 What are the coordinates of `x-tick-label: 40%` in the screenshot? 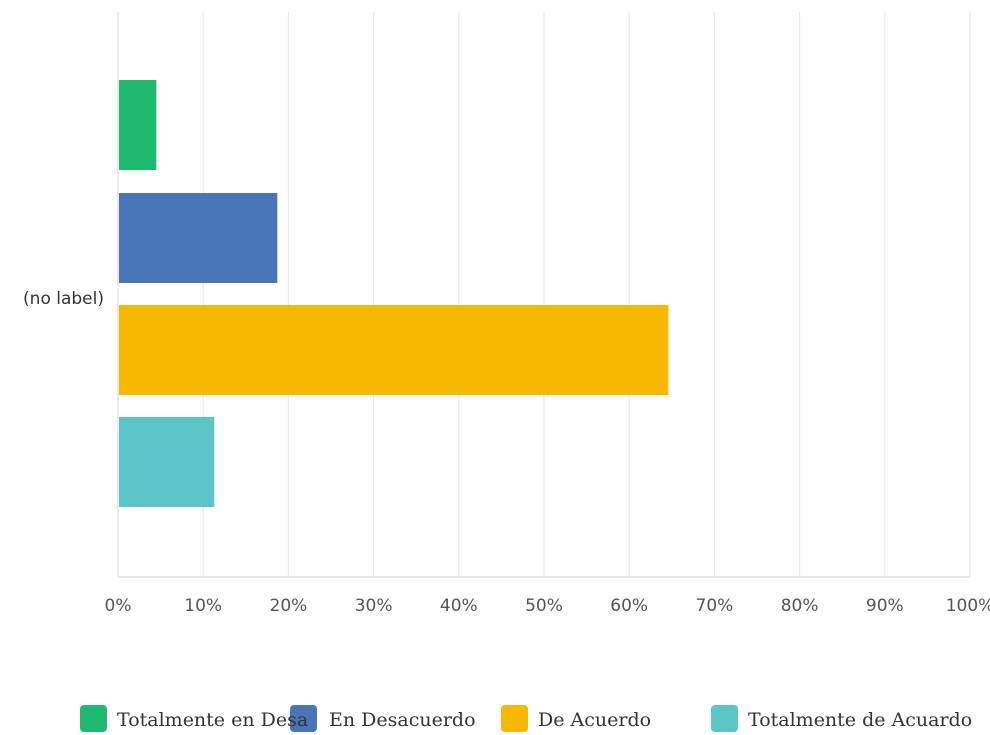 It's located at (459, 606).